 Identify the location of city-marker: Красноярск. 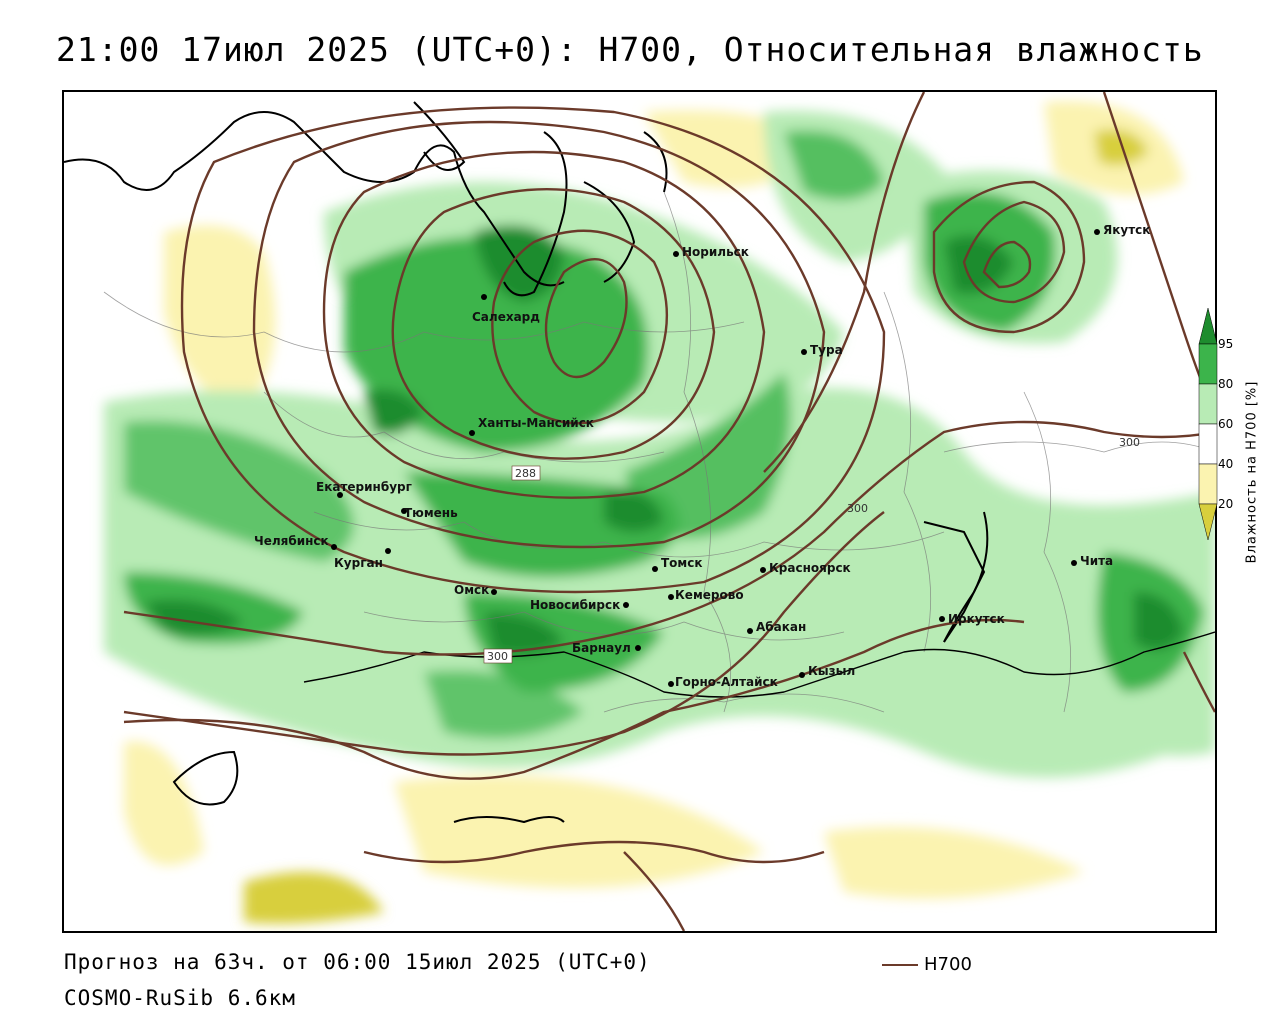
(805, 568).